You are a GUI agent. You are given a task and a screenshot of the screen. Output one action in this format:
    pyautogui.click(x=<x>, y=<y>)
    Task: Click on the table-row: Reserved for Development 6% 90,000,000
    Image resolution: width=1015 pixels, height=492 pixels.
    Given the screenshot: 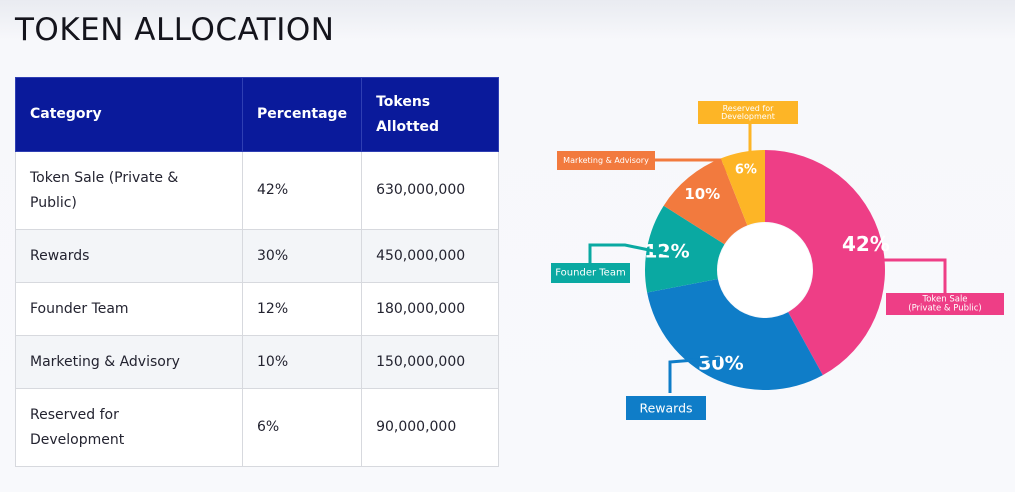 What is the action you would take?
    pyautogui.click(x=257, y=427)
    